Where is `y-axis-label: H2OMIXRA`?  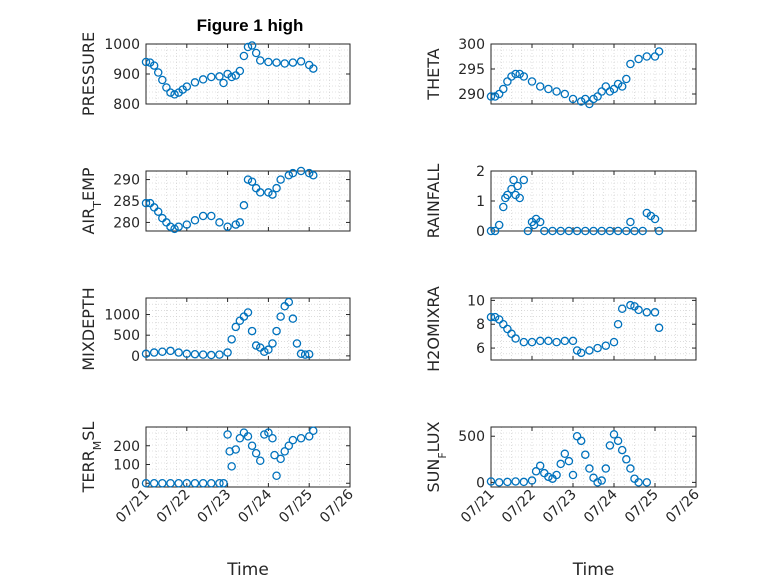 y-axis-label: H2OMIXRA is located at coordinates (433, 329).